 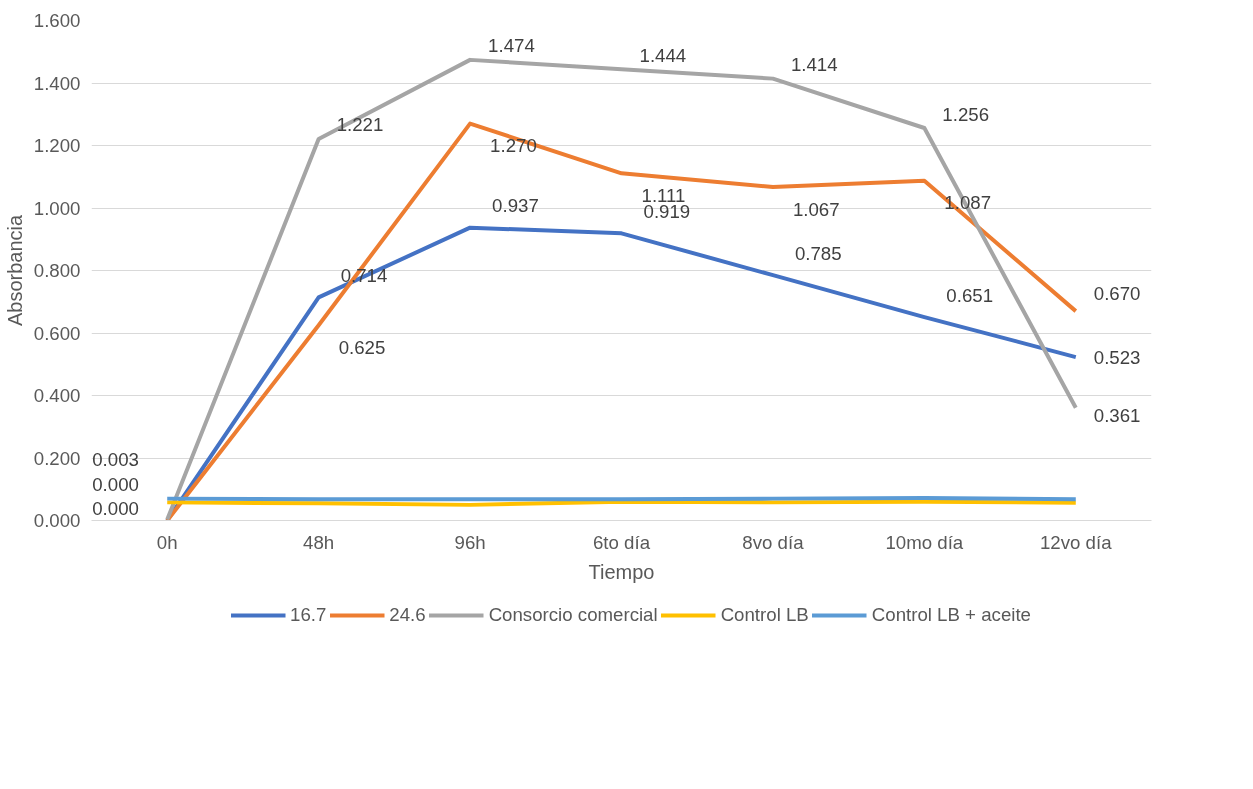 What do you see at coordinates (470, 542) in the screenshot?
I see `x-tick-label: 96h` at bounding box center [470, 542].